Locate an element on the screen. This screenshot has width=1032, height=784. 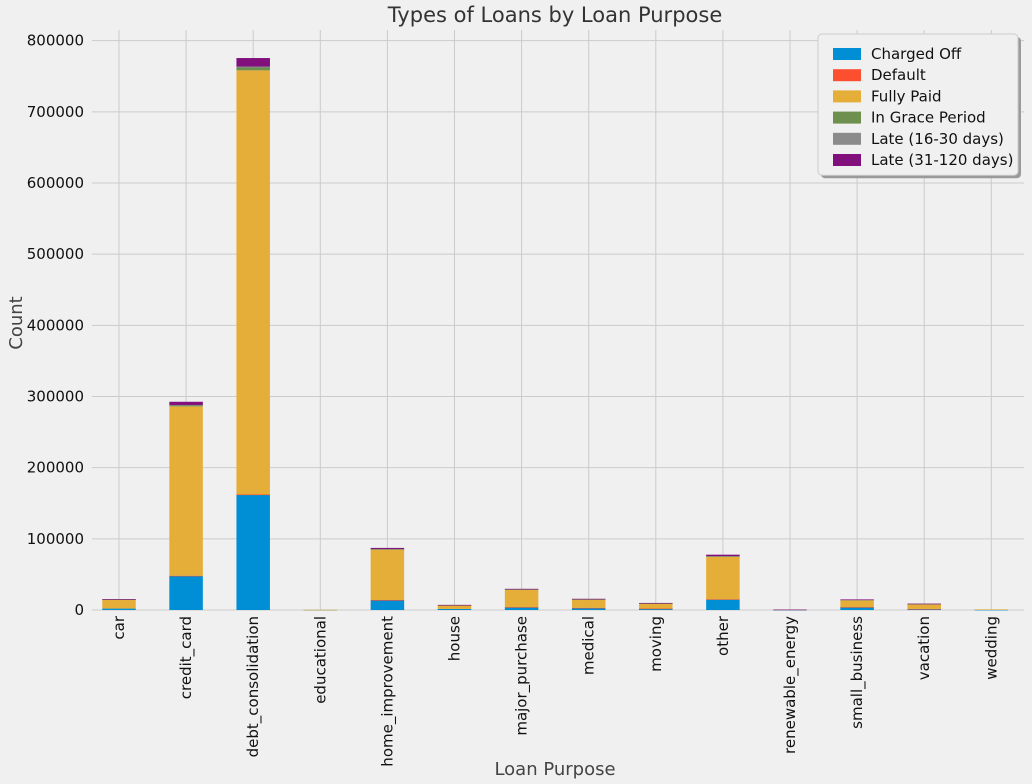
legend-box is located at coordinates (918, 104).